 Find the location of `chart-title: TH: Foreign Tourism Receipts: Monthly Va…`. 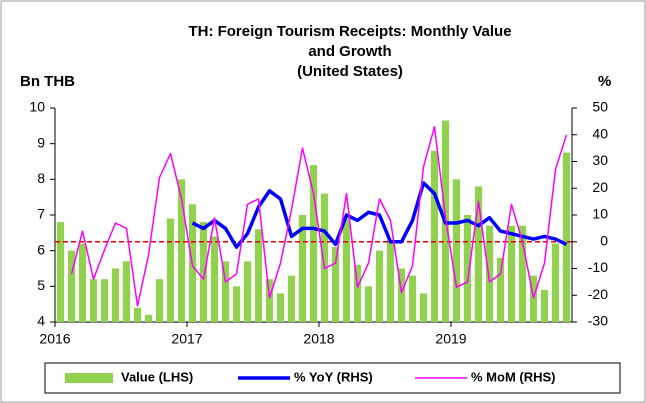

chart-title: TH: Foreign Tourism Receipts: Monthly Va… is located at coordinates (349, 31).